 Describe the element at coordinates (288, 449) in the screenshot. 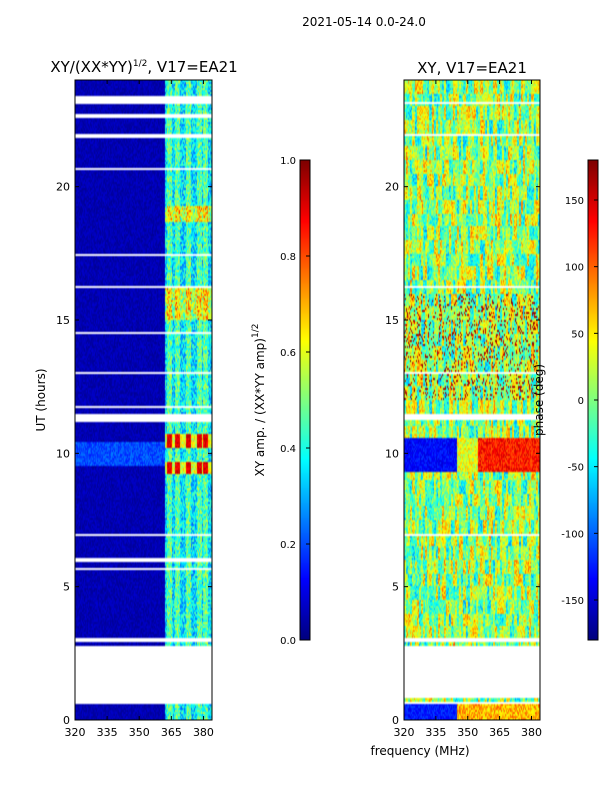

I see `colorbar-tick-label: 0.4` at that location.